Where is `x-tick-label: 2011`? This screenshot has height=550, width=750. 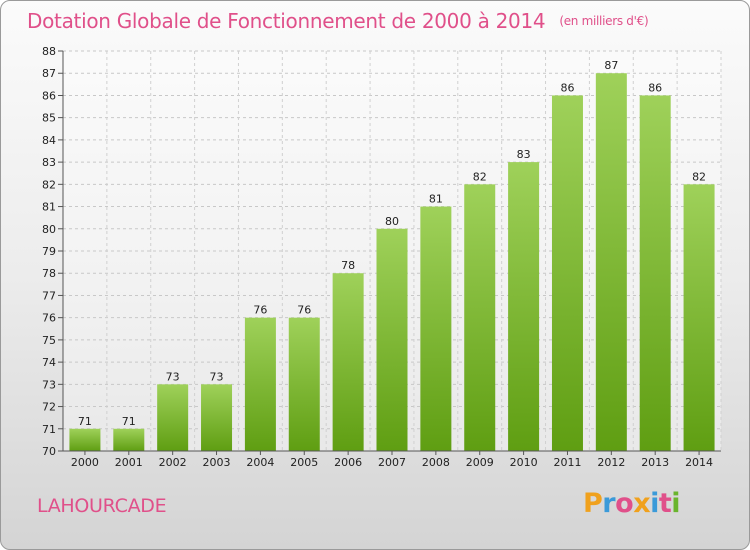 x-tick-label: 2011 is located at coordinates (567, 462).